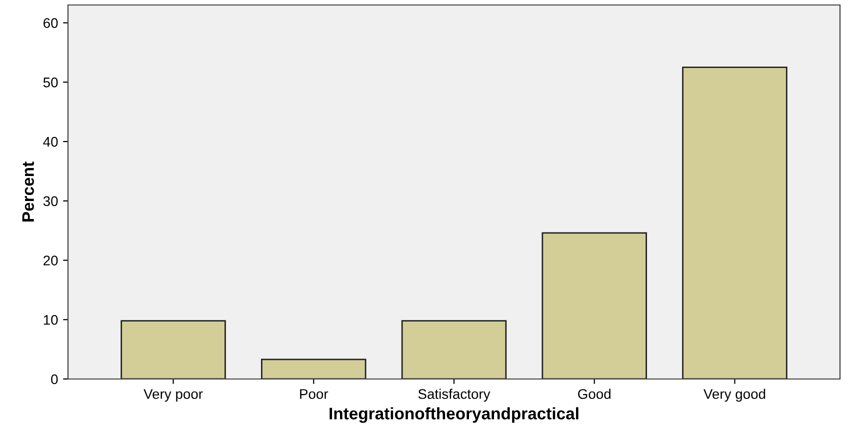 Image resolution: width=853 pixels, height=434 pixels. I want to click on y-tick-label: 30, so click(50, 201).